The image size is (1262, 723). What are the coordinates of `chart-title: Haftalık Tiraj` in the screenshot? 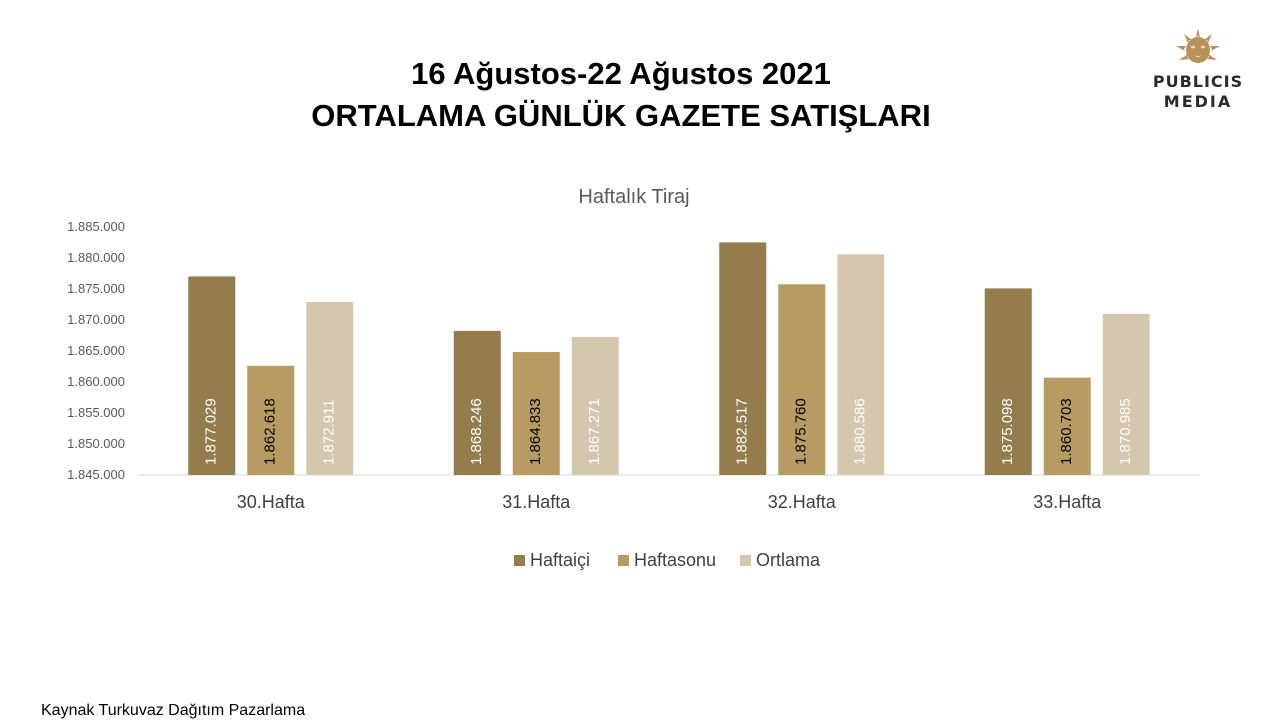 It's located at (633, 197).